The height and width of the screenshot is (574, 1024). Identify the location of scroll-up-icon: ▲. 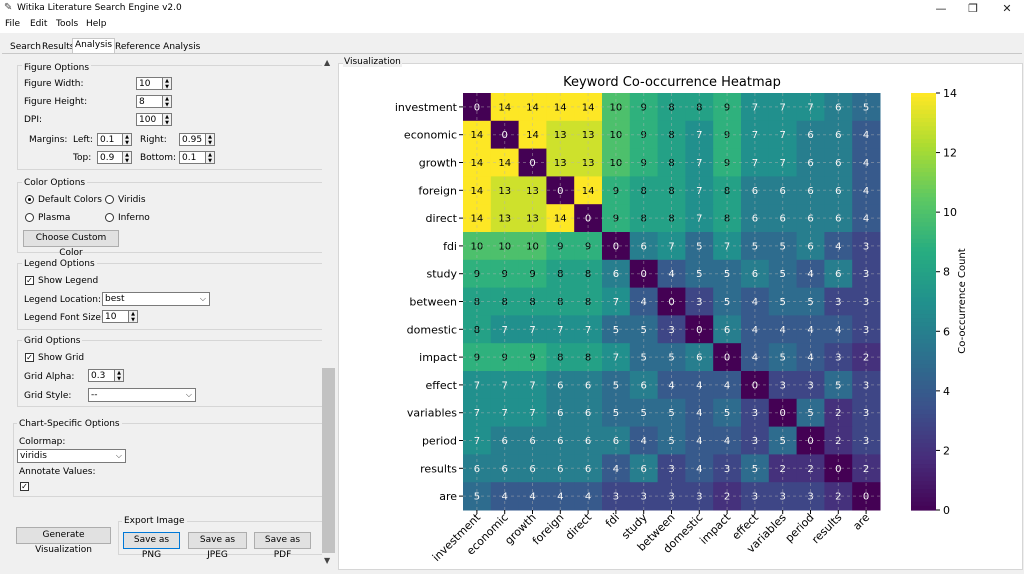
(327, 62).